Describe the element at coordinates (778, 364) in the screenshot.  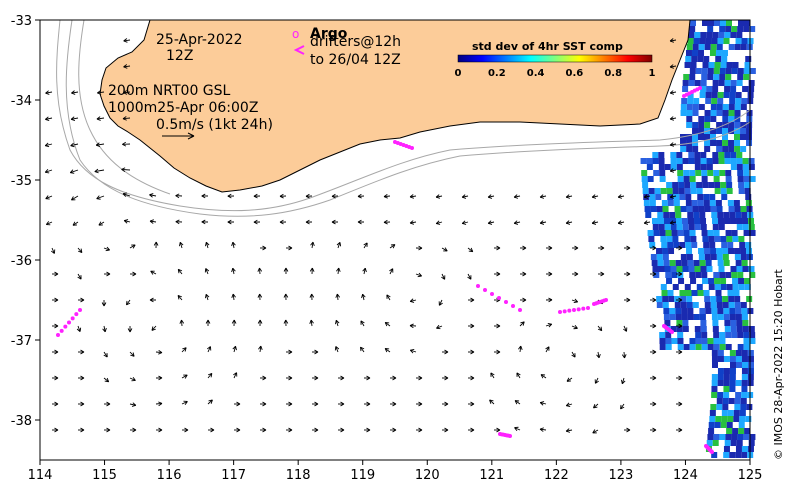
I see `credit-text: © IMOS 28-Apr-2022 15:20 Hobart` at that location.